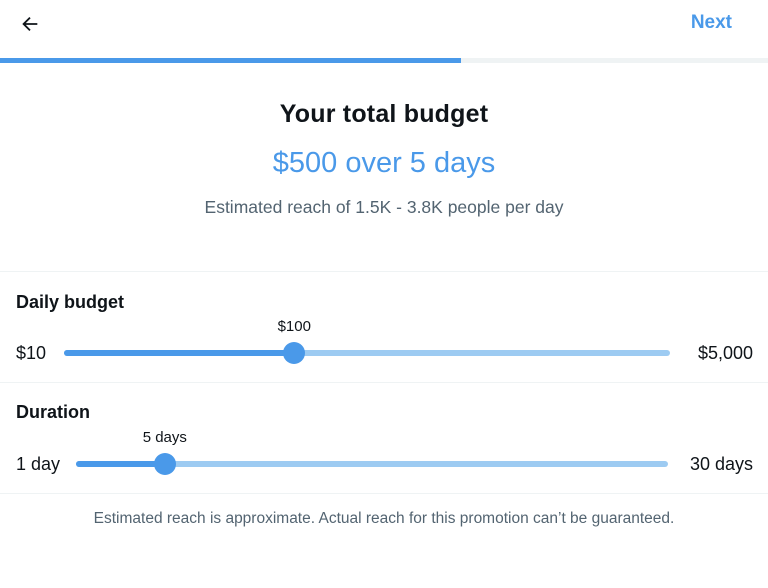  I want to click on step-progress-fill, so click(230, 60).